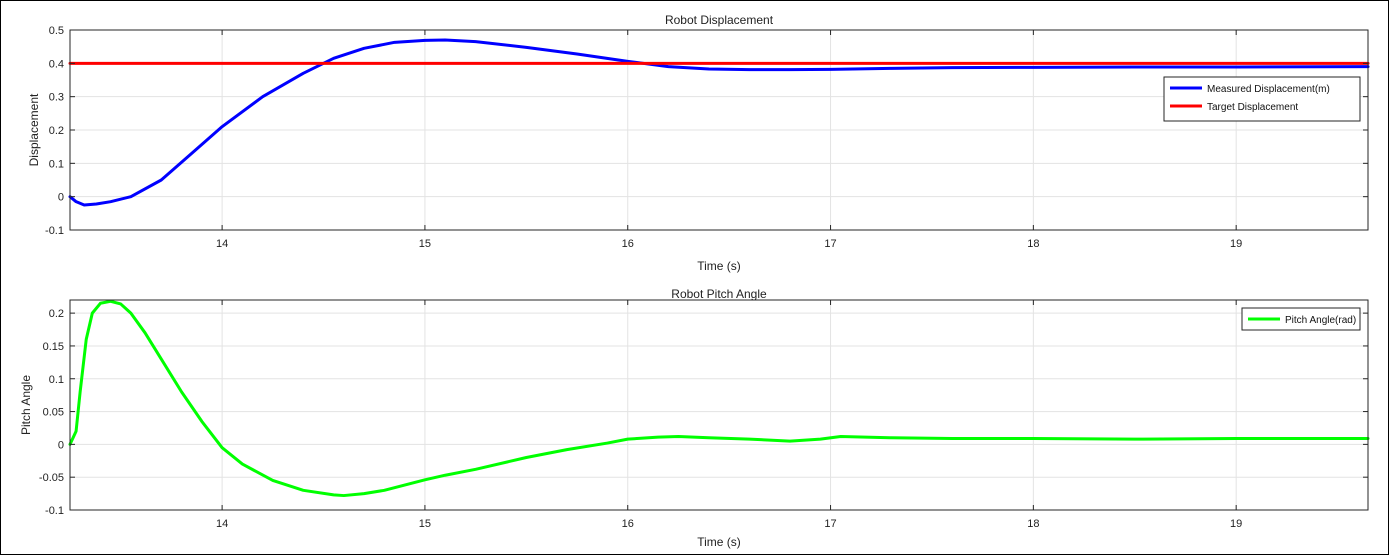  I want to click on legend-entry: Target Displacement, so click(1252, 107).